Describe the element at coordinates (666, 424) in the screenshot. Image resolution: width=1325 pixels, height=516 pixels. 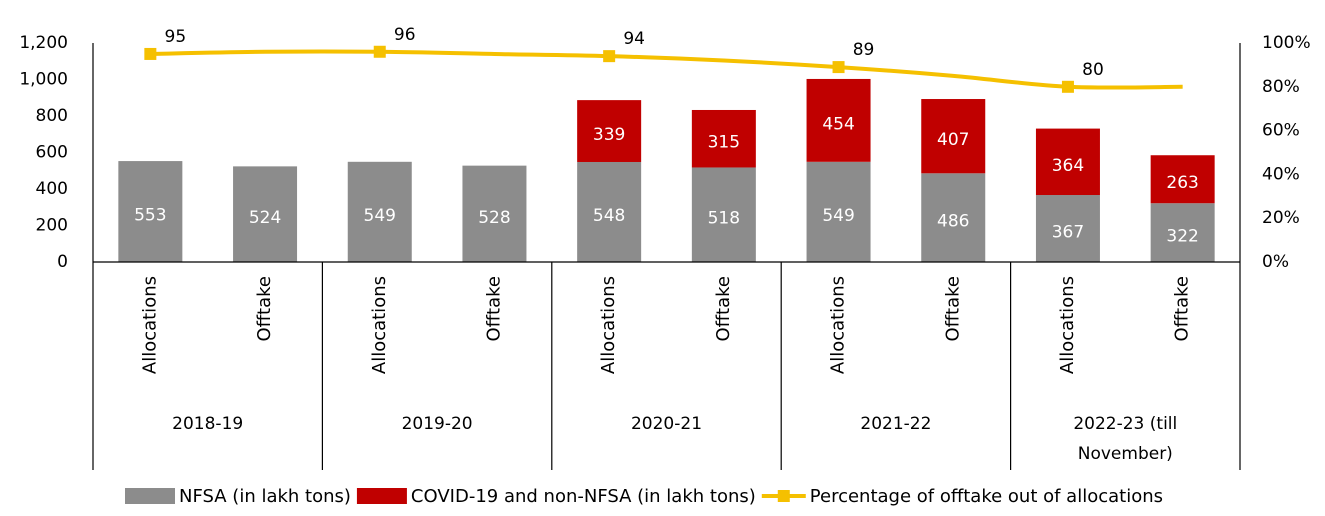
I see `group-label: 2020-21` at that location.